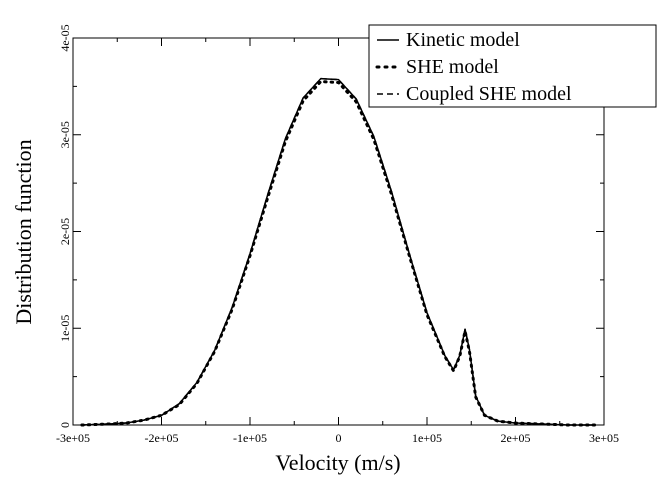 This screenshot has width=659, height=478. What do you see at coordinates (337, 462) in the screenshot?
I see `x-axis-title: Velocity (m/s)` at bounding box center [337, 462].